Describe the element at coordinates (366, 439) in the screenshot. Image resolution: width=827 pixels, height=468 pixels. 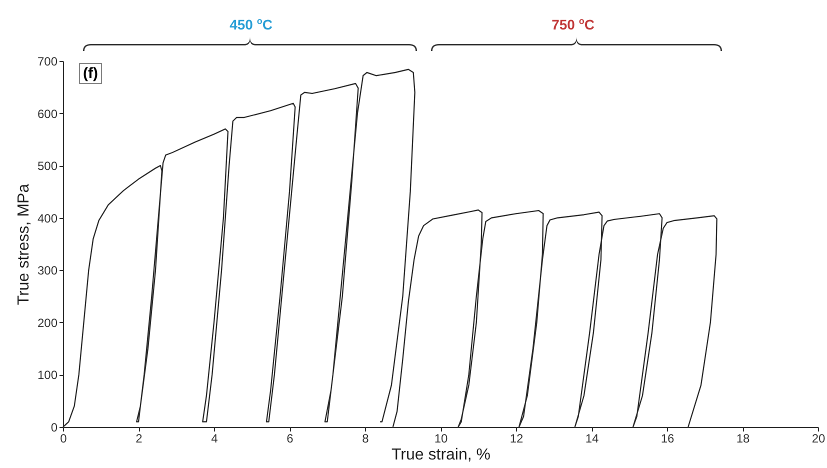
I see `x-tick-label: 8` at that location.